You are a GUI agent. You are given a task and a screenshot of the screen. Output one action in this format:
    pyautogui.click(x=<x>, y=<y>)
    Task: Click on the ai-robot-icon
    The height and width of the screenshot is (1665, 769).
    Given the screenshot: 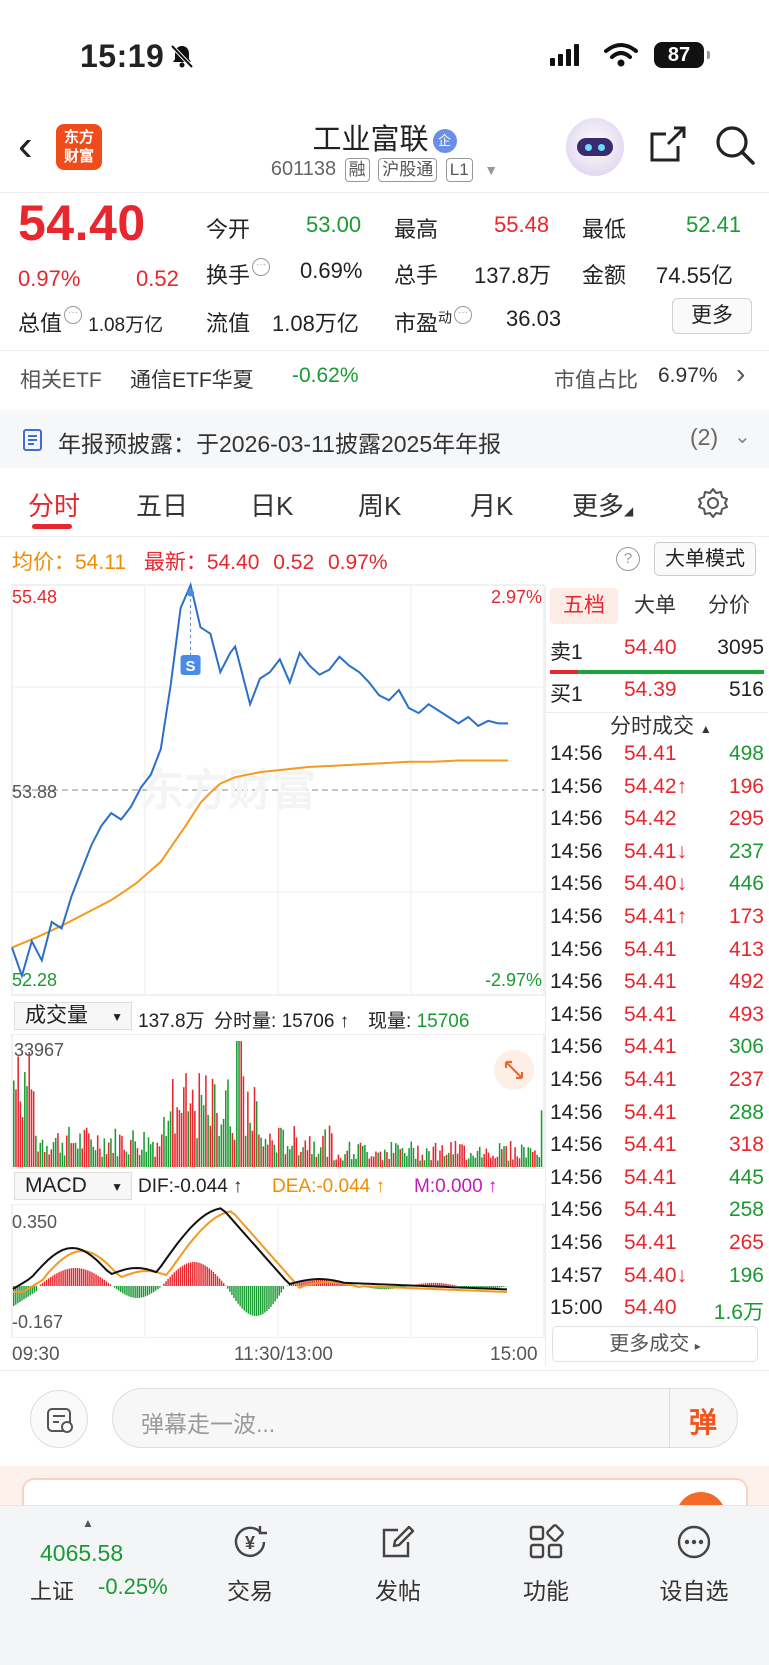 What is the action you would take?
    pyautogui.click(x=595, y=147)
    